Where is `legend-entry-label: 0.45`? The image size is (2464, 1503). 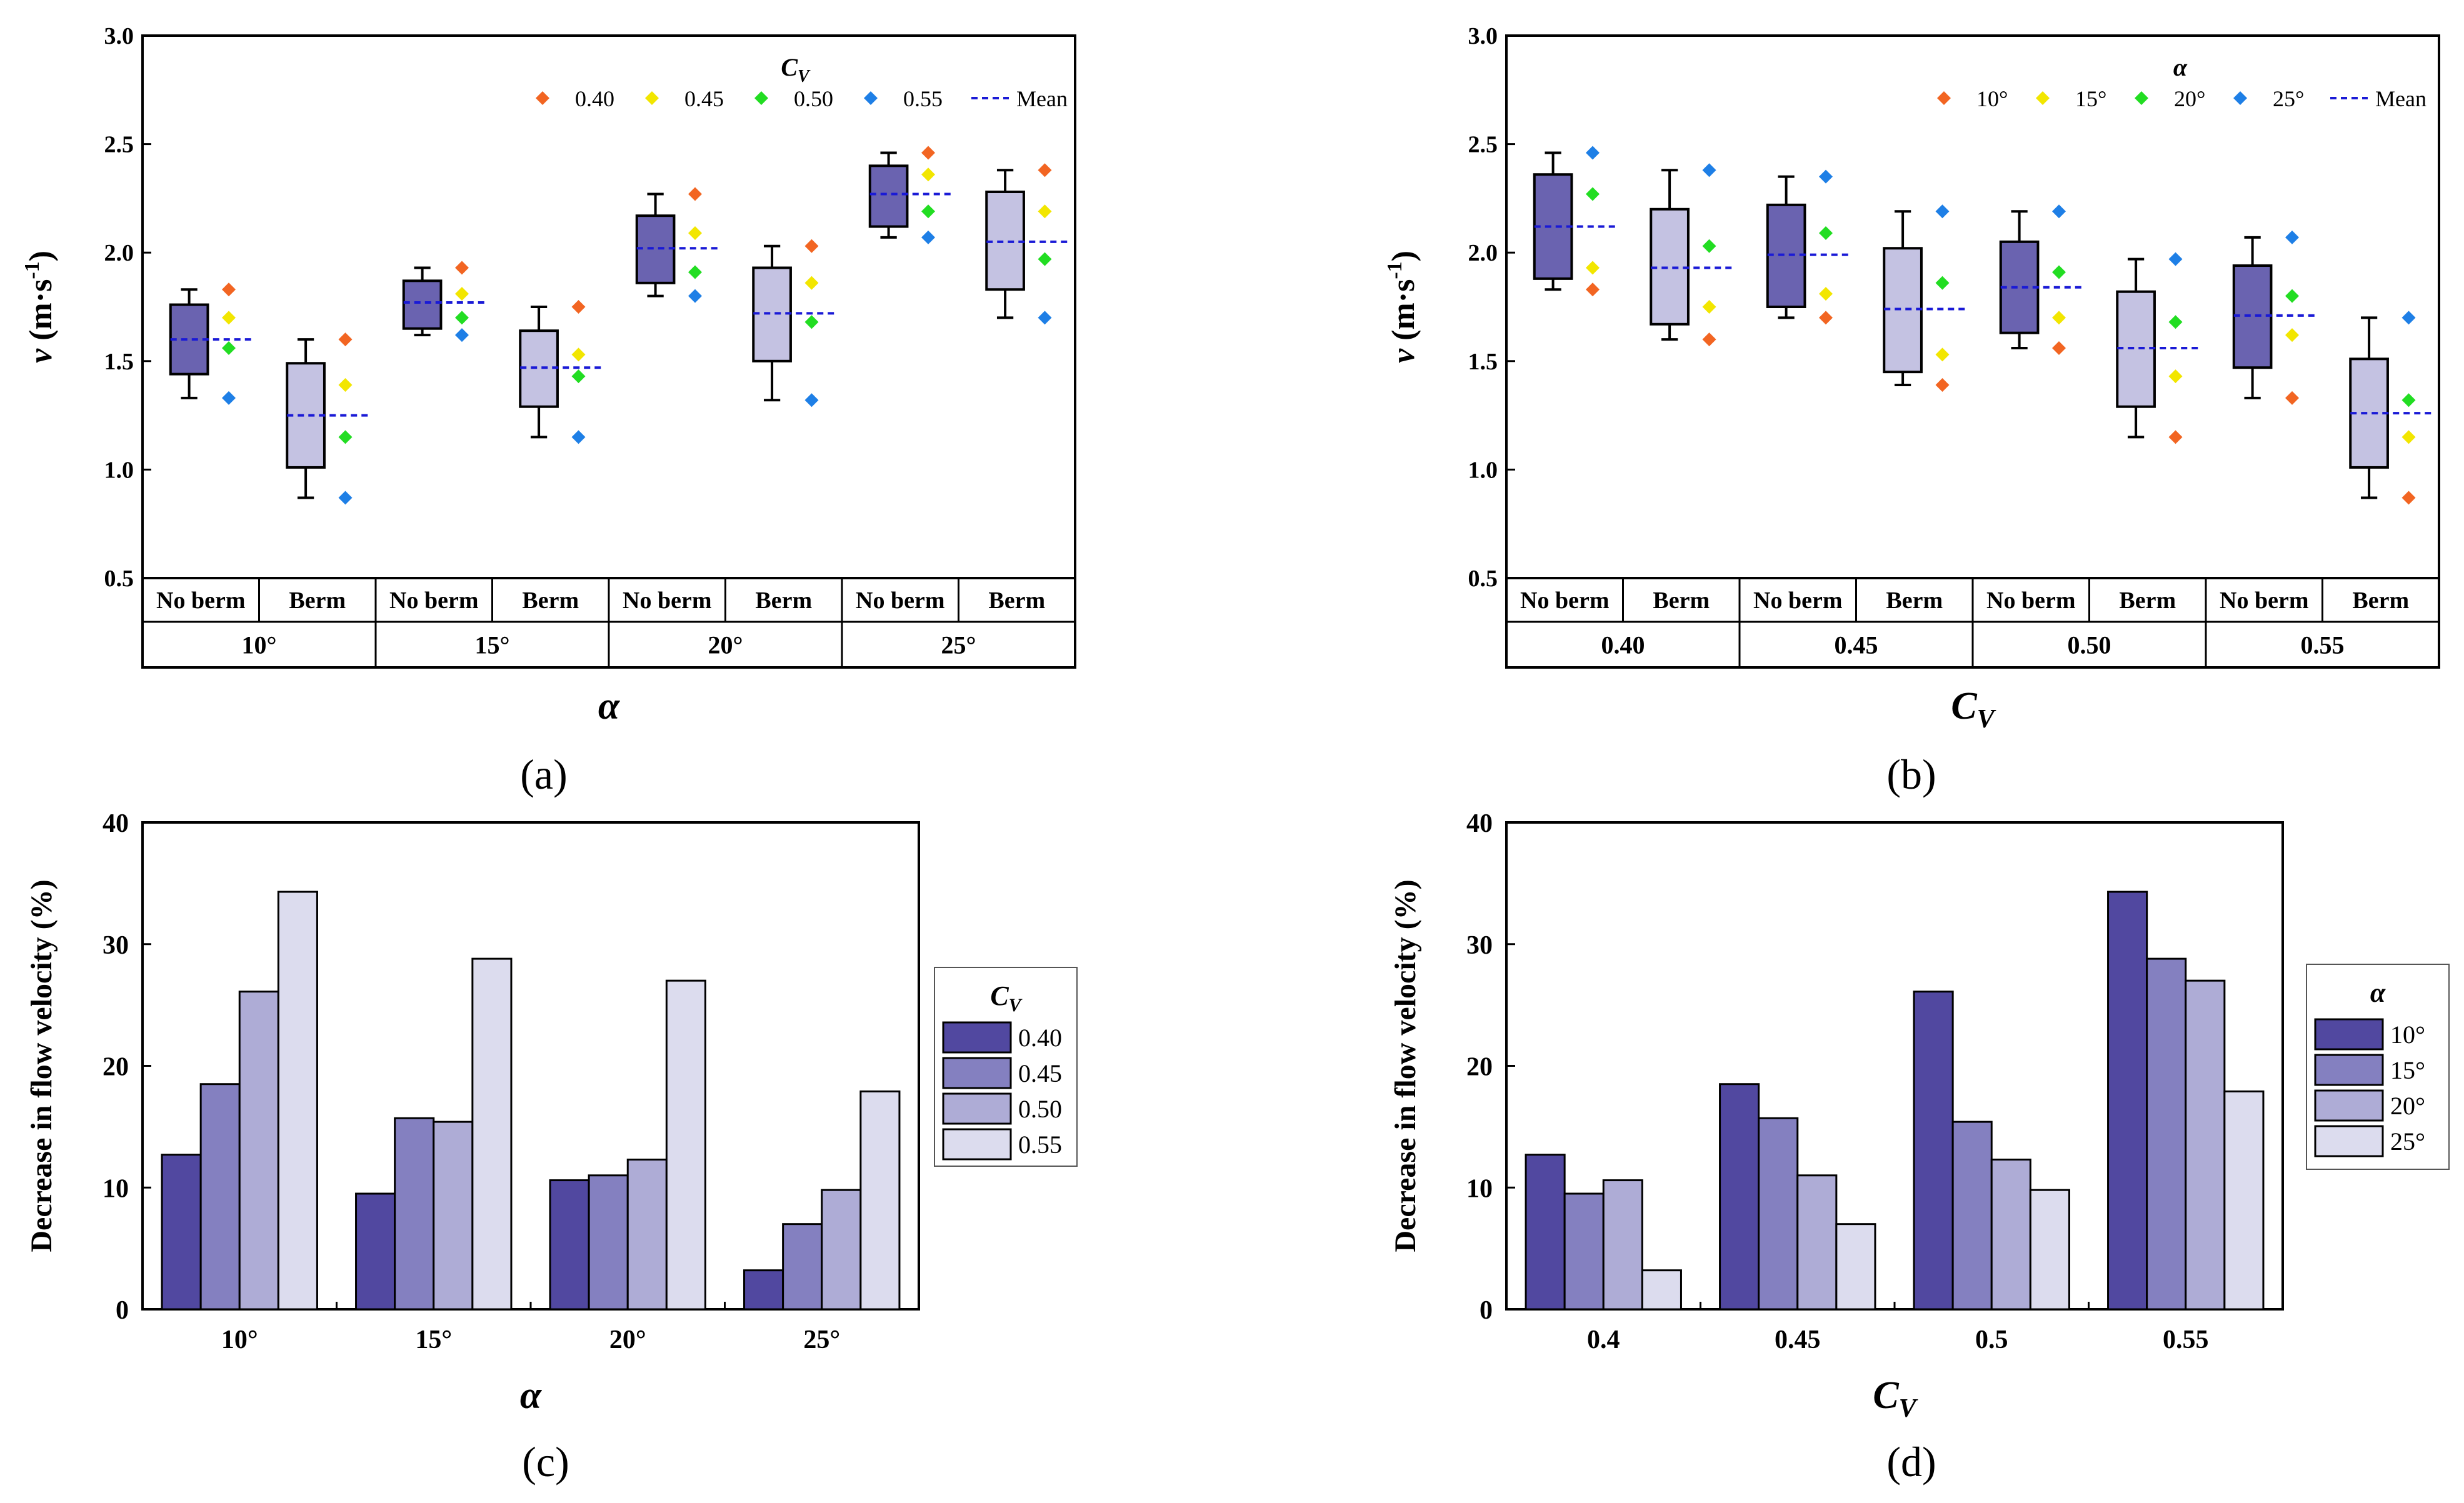 legend-entry-label: 0.45 is located at coordinates (704, 99).